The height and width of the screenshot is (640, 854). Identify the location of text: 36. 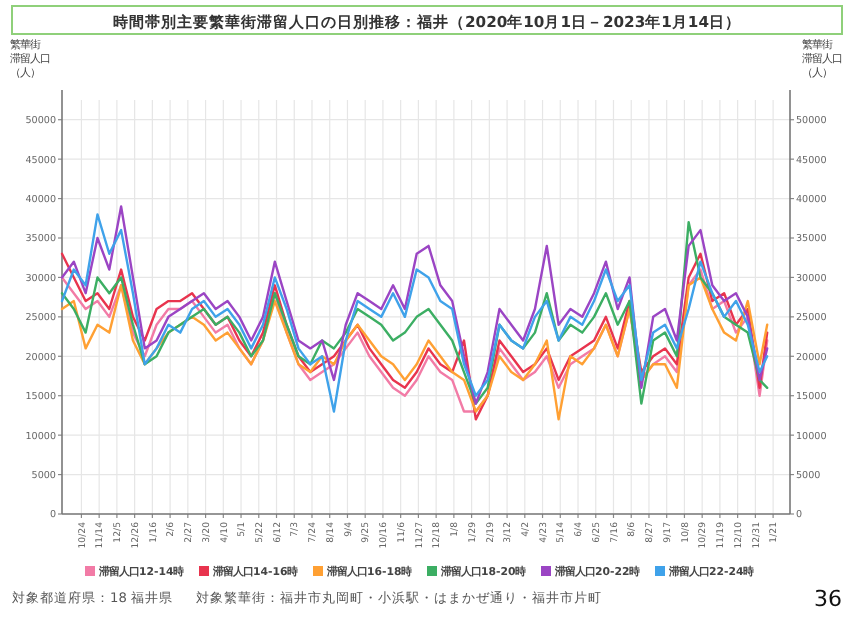
(828, 599).